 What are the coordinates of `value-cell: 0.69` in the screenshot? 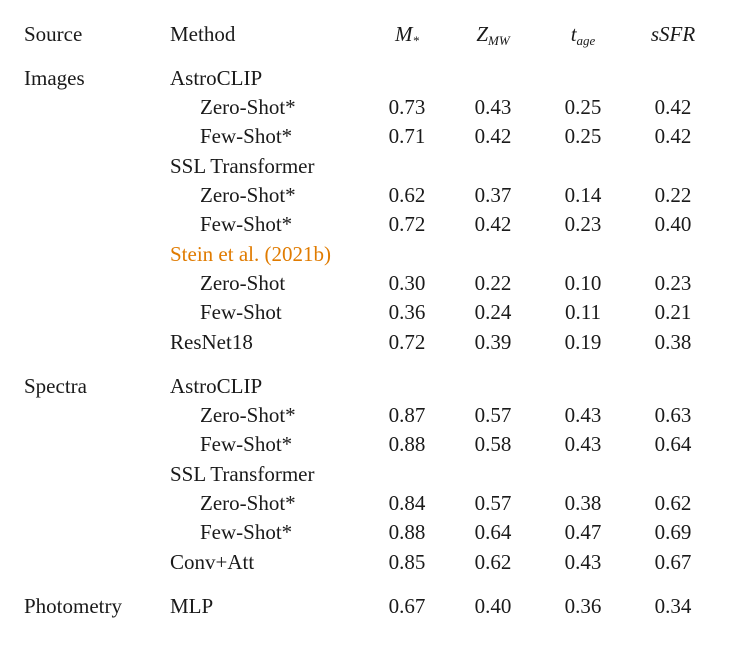 It's located at (673, 532).